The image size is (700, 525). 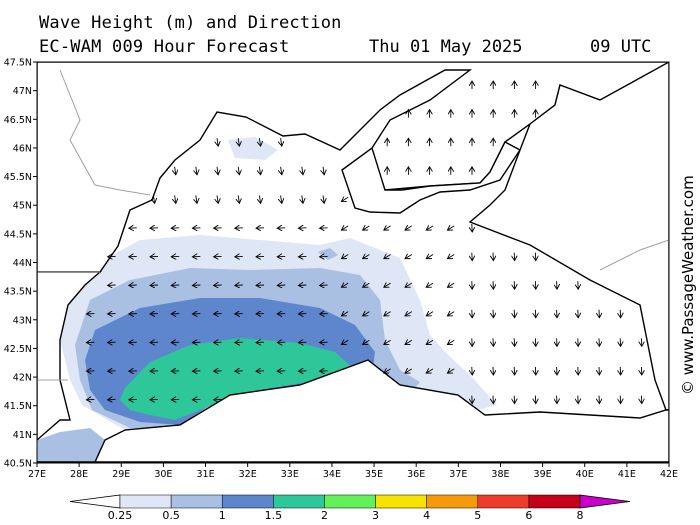 I want to click on colorbar-min-triangle, so click(x=95, y=501).